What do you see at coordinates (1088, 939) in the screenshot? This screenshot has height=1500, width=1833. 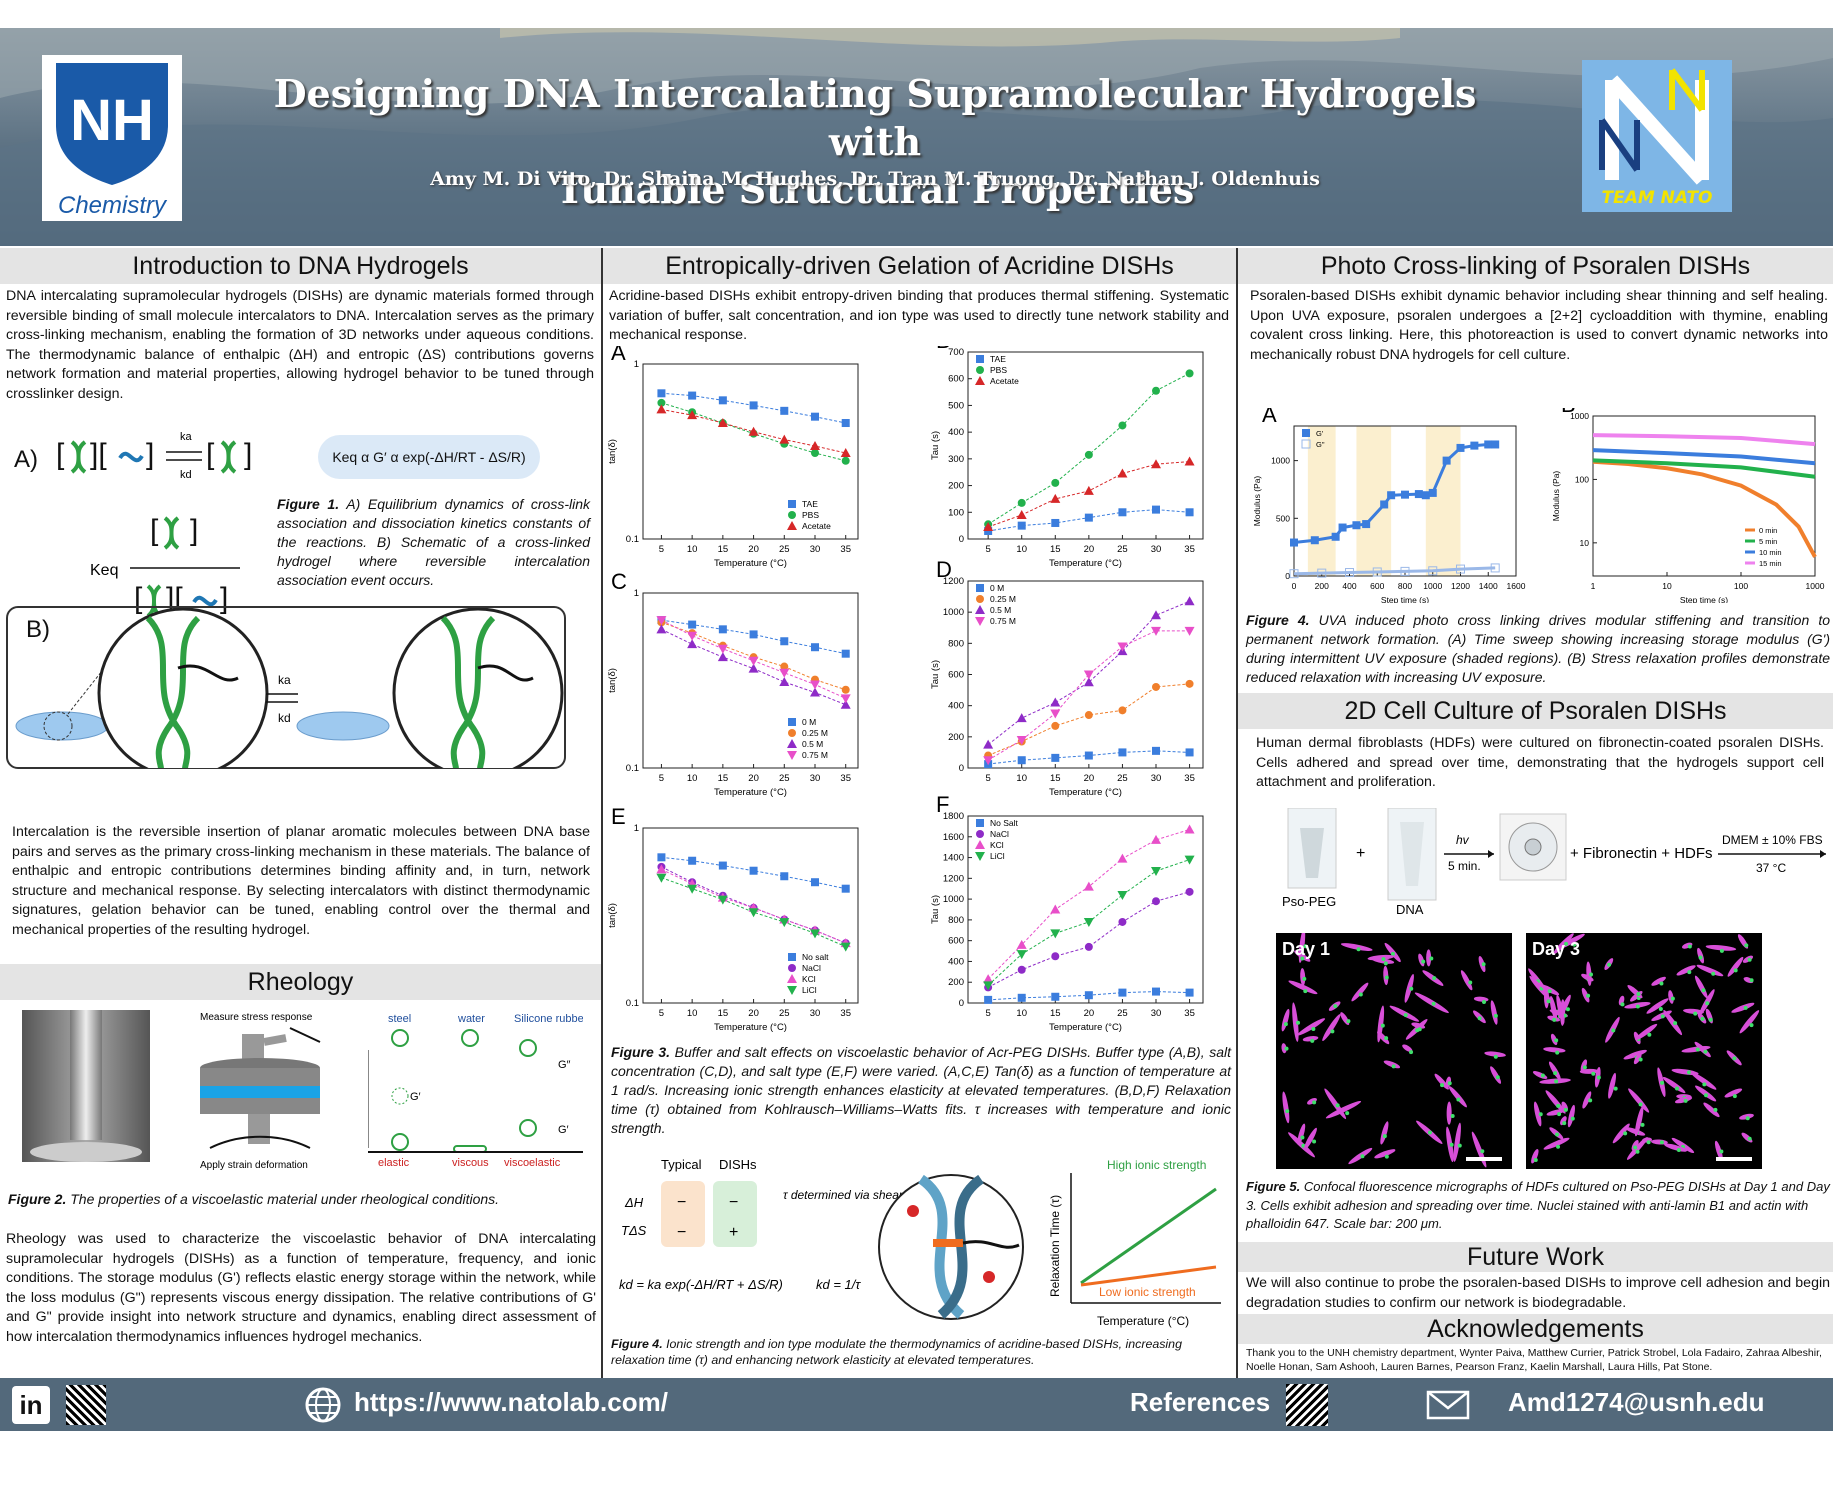 I see `series-line` at bounding box center [1088, 939].